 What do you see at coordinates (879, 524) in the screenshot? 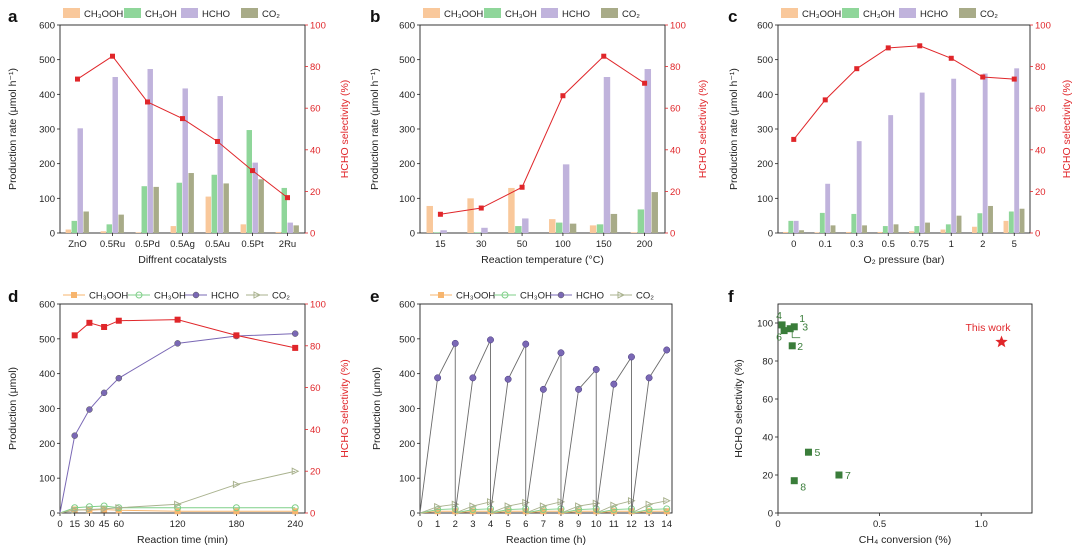
I see `panel-f-xtick-label: 0.5` at bounding box center [879, 524].